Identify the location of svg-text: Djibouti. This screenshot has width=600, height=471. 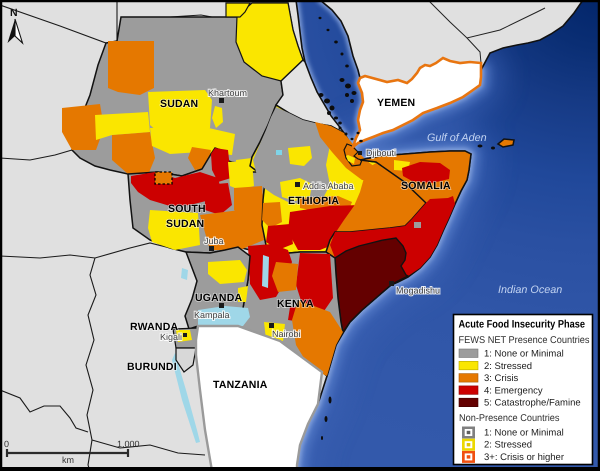
(381, 153).